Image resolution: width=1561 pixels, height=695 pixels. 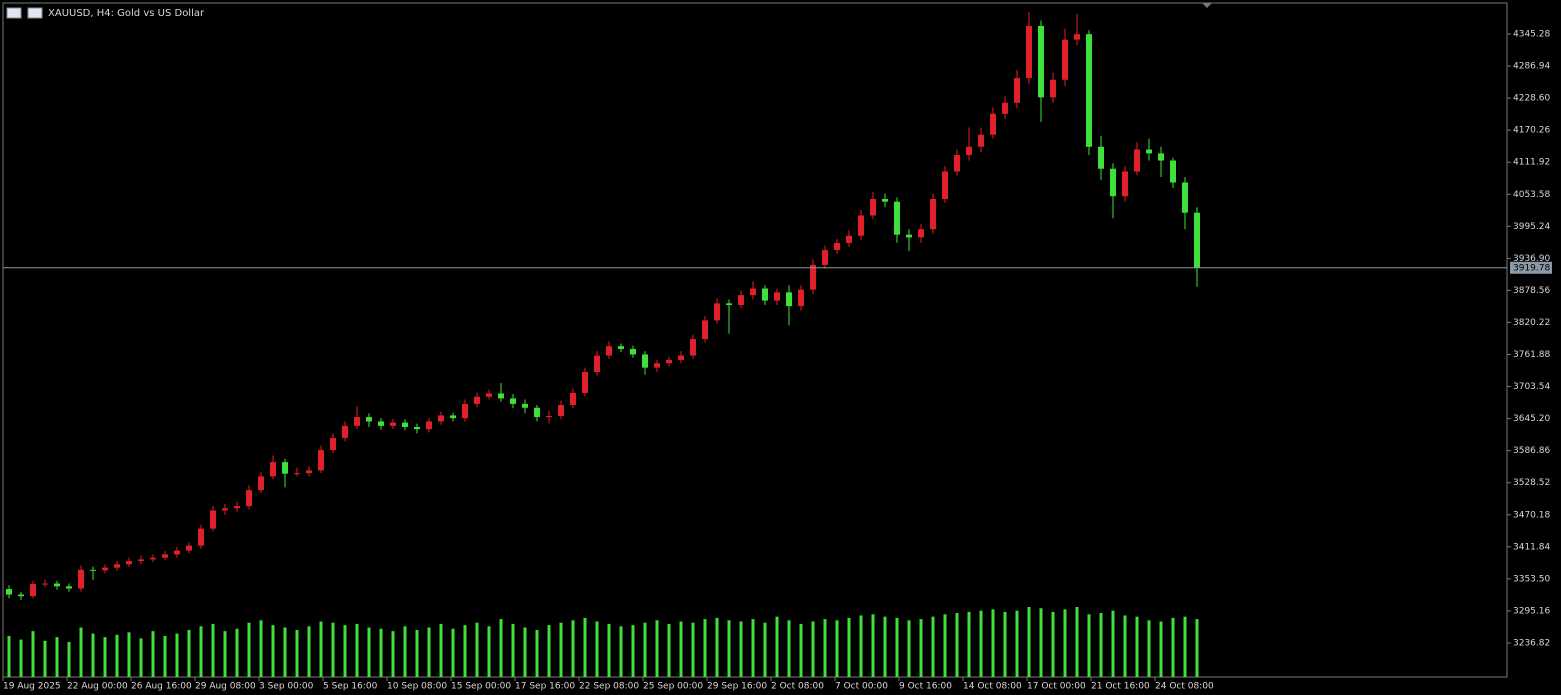 I want to click on last-price-box, so click(x=1531, y=267).